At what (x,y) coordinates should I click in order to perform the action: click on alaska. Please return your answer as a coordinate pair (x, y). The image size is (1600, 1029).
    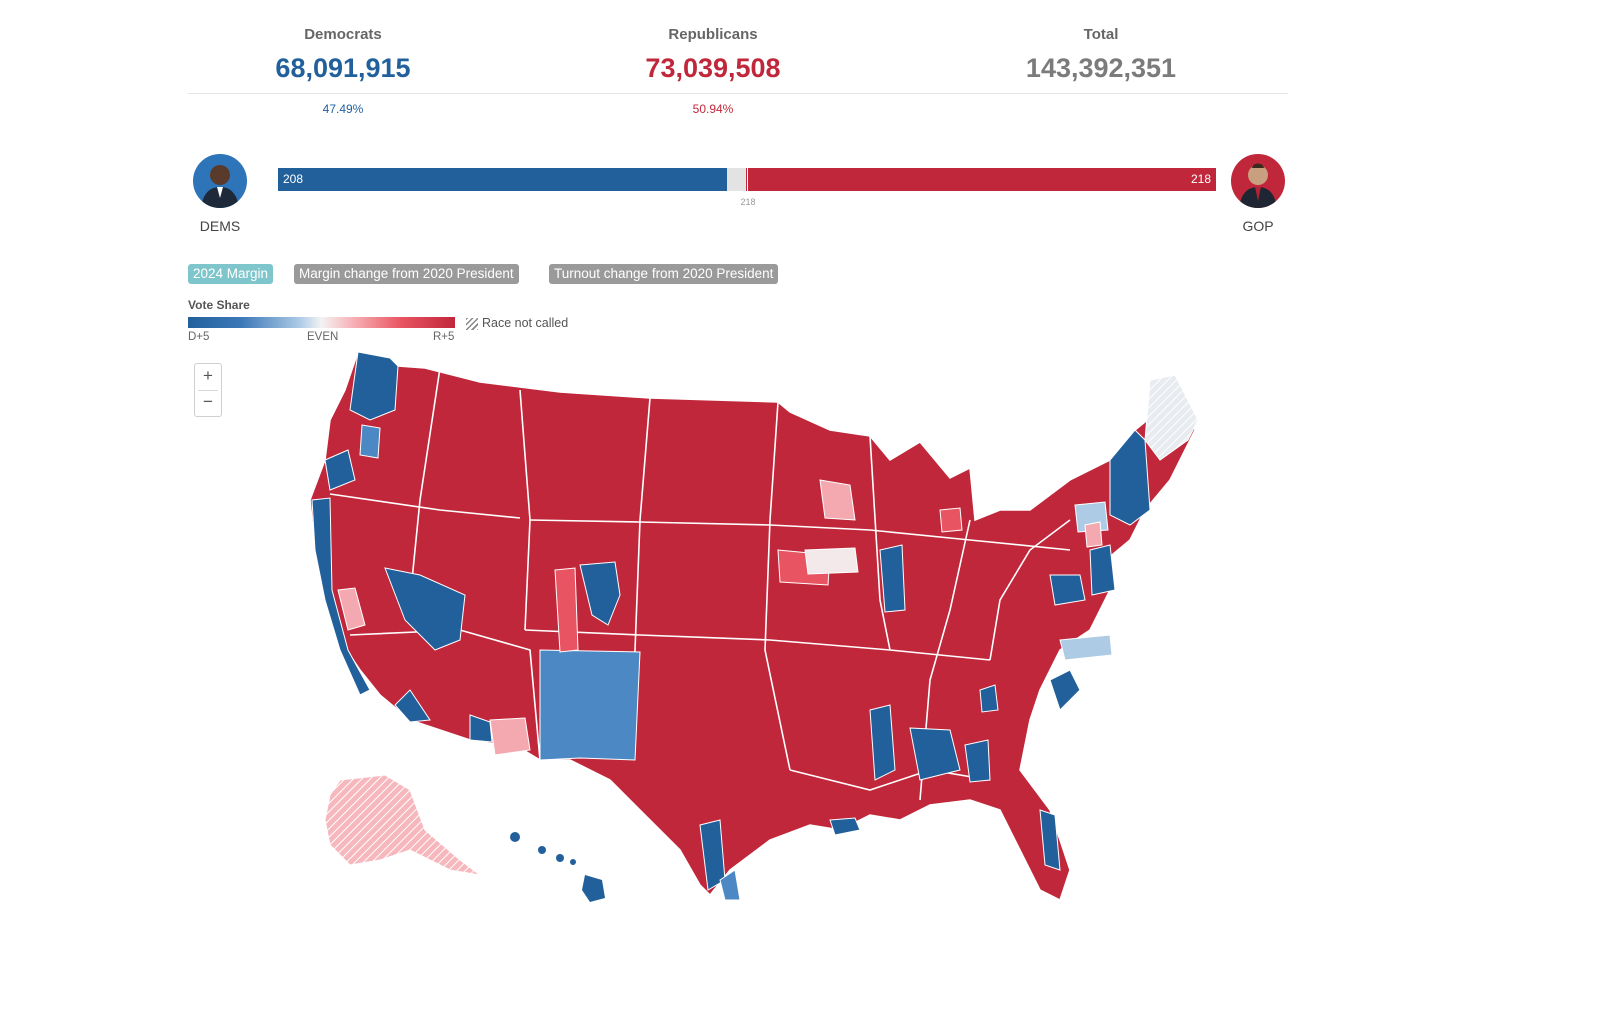
    Looking at the image, I should click on (402, 825).